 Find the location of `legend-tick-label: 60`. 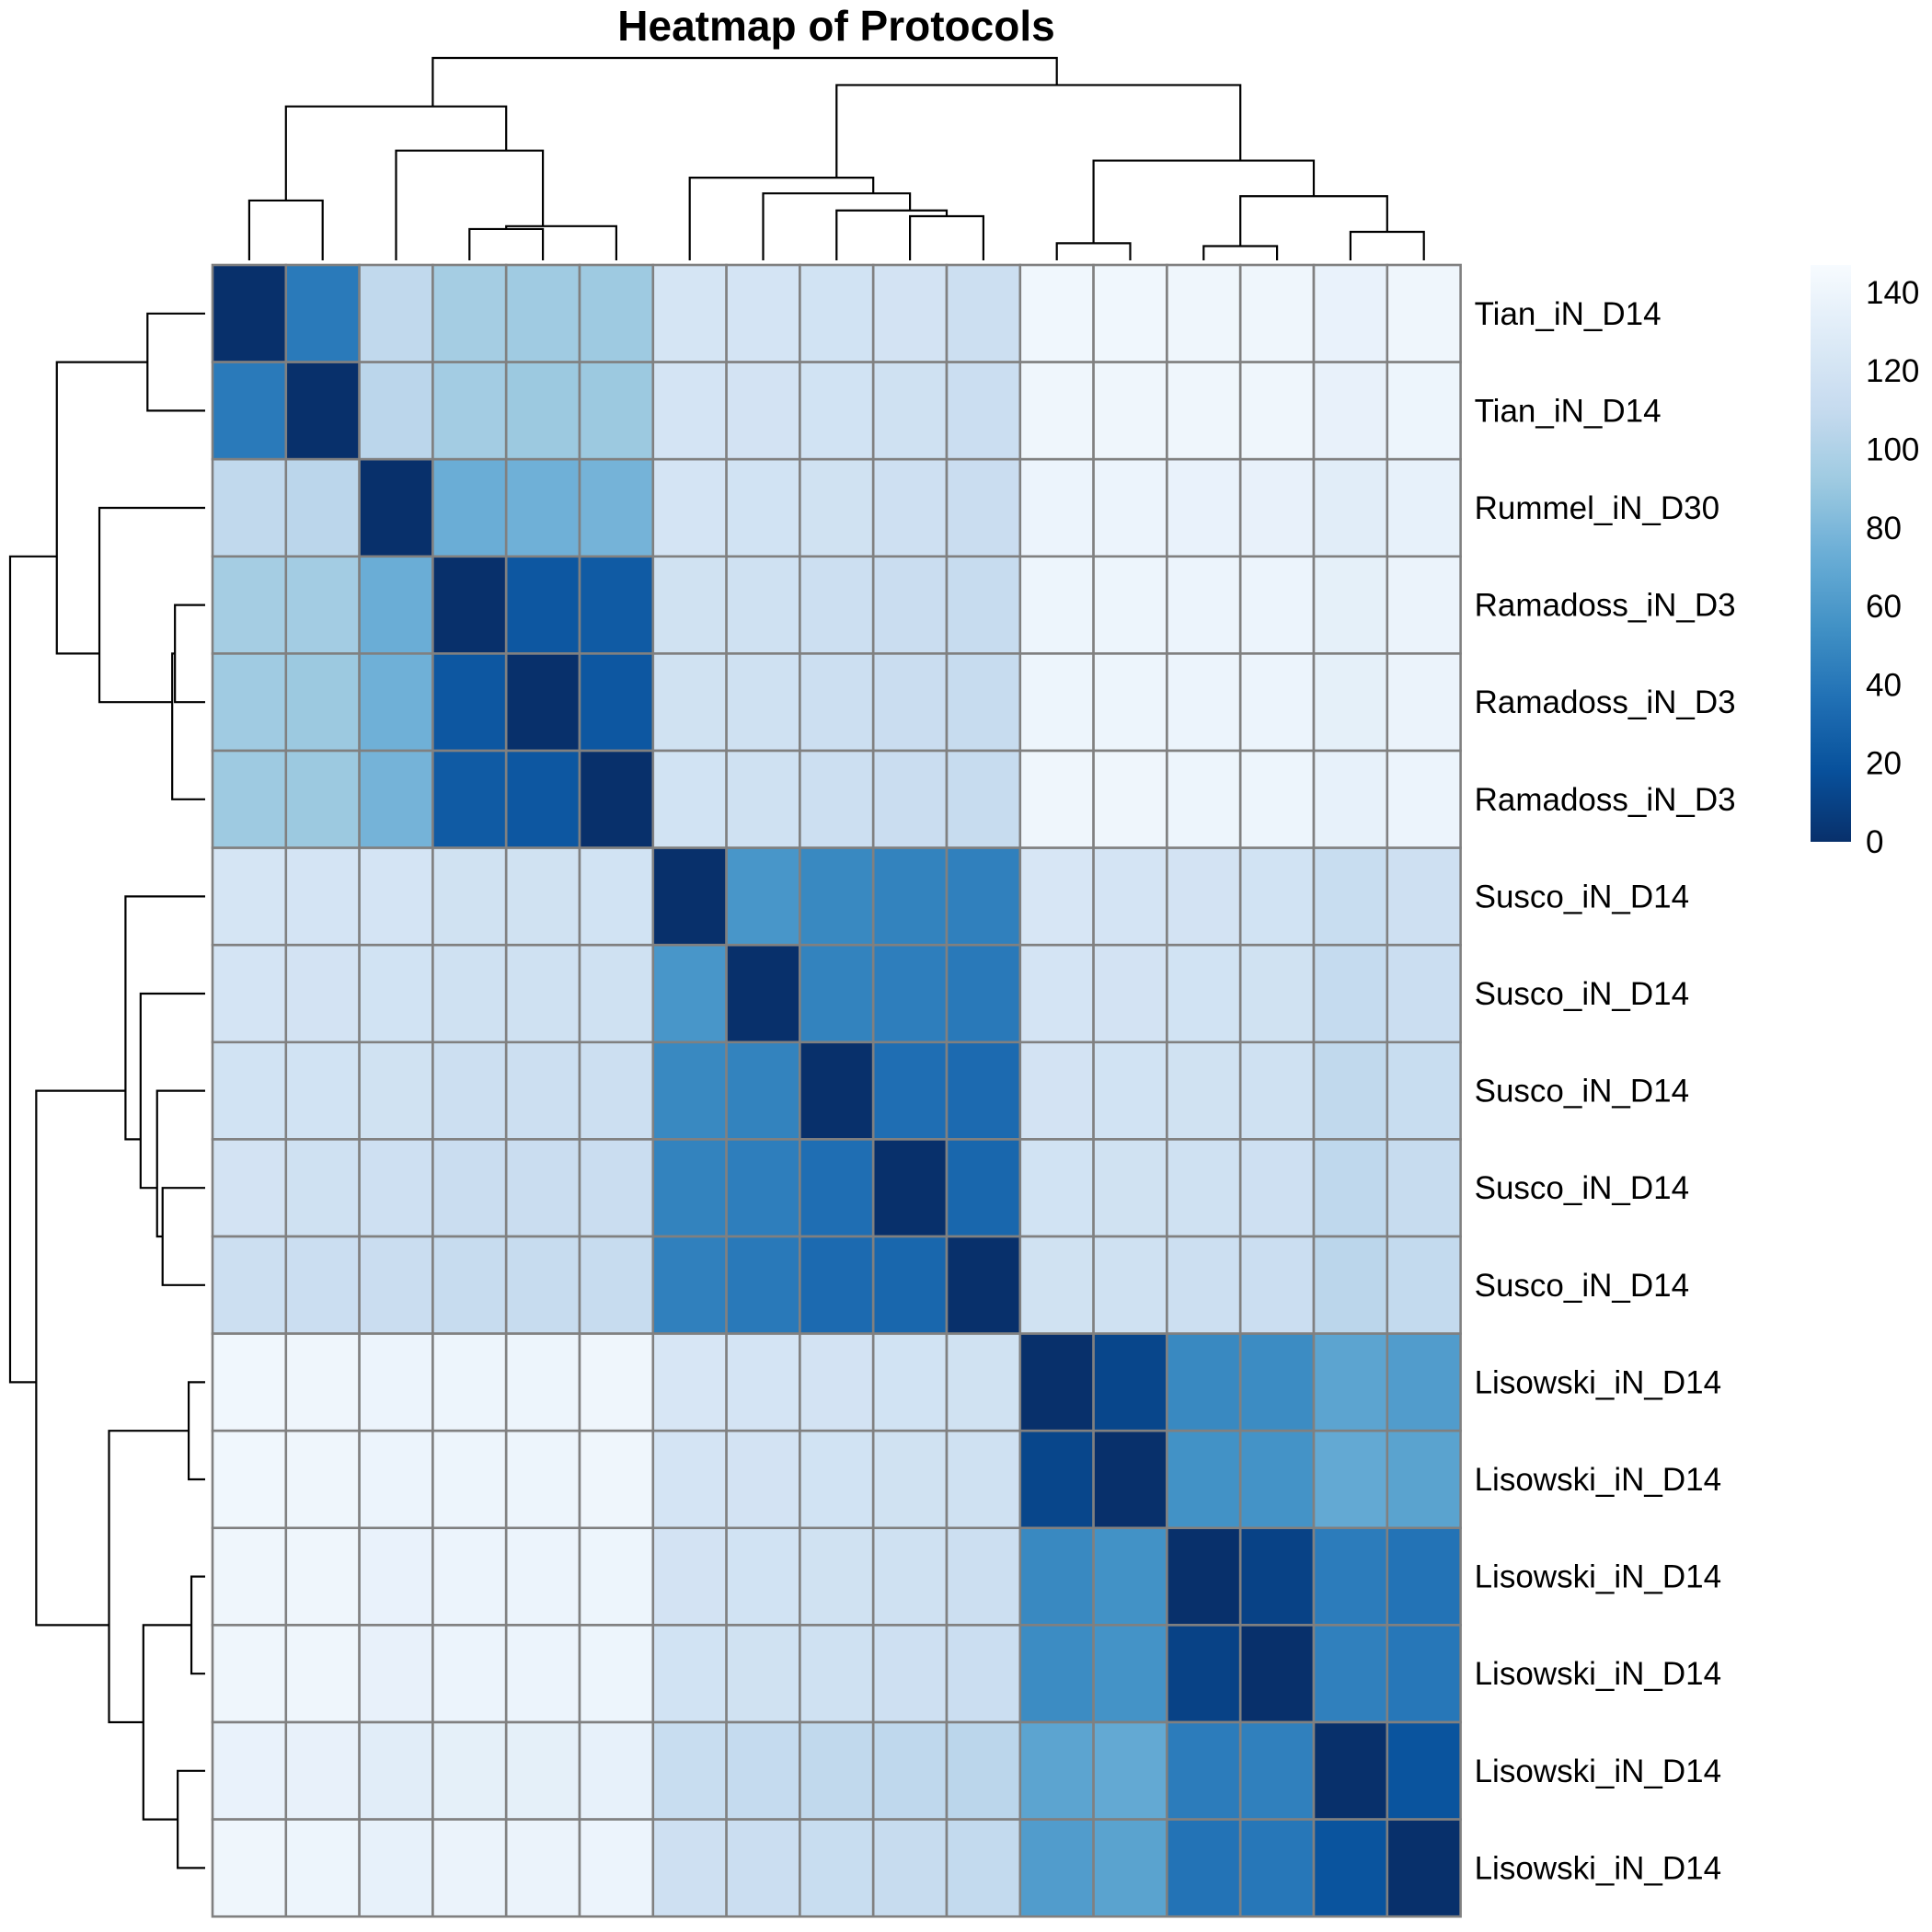

legend-tick-label: 60 is located at coordinates (1884, 607).